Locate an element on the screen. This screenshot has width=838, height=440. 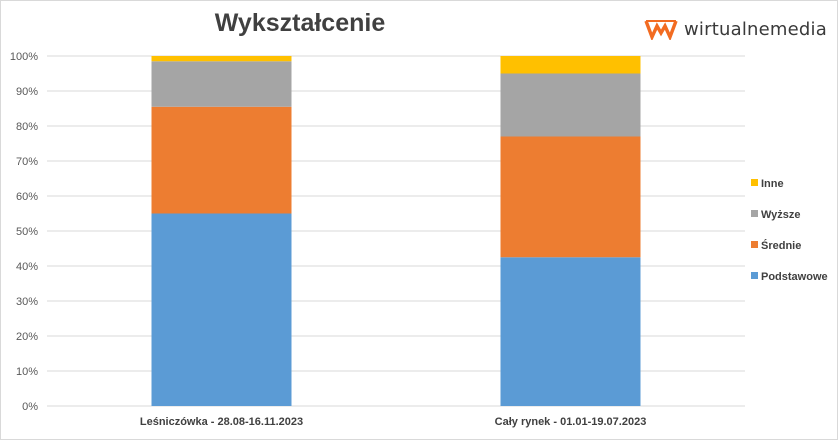
chart-title: Wykształcenie is located at coordinates (300, 23).